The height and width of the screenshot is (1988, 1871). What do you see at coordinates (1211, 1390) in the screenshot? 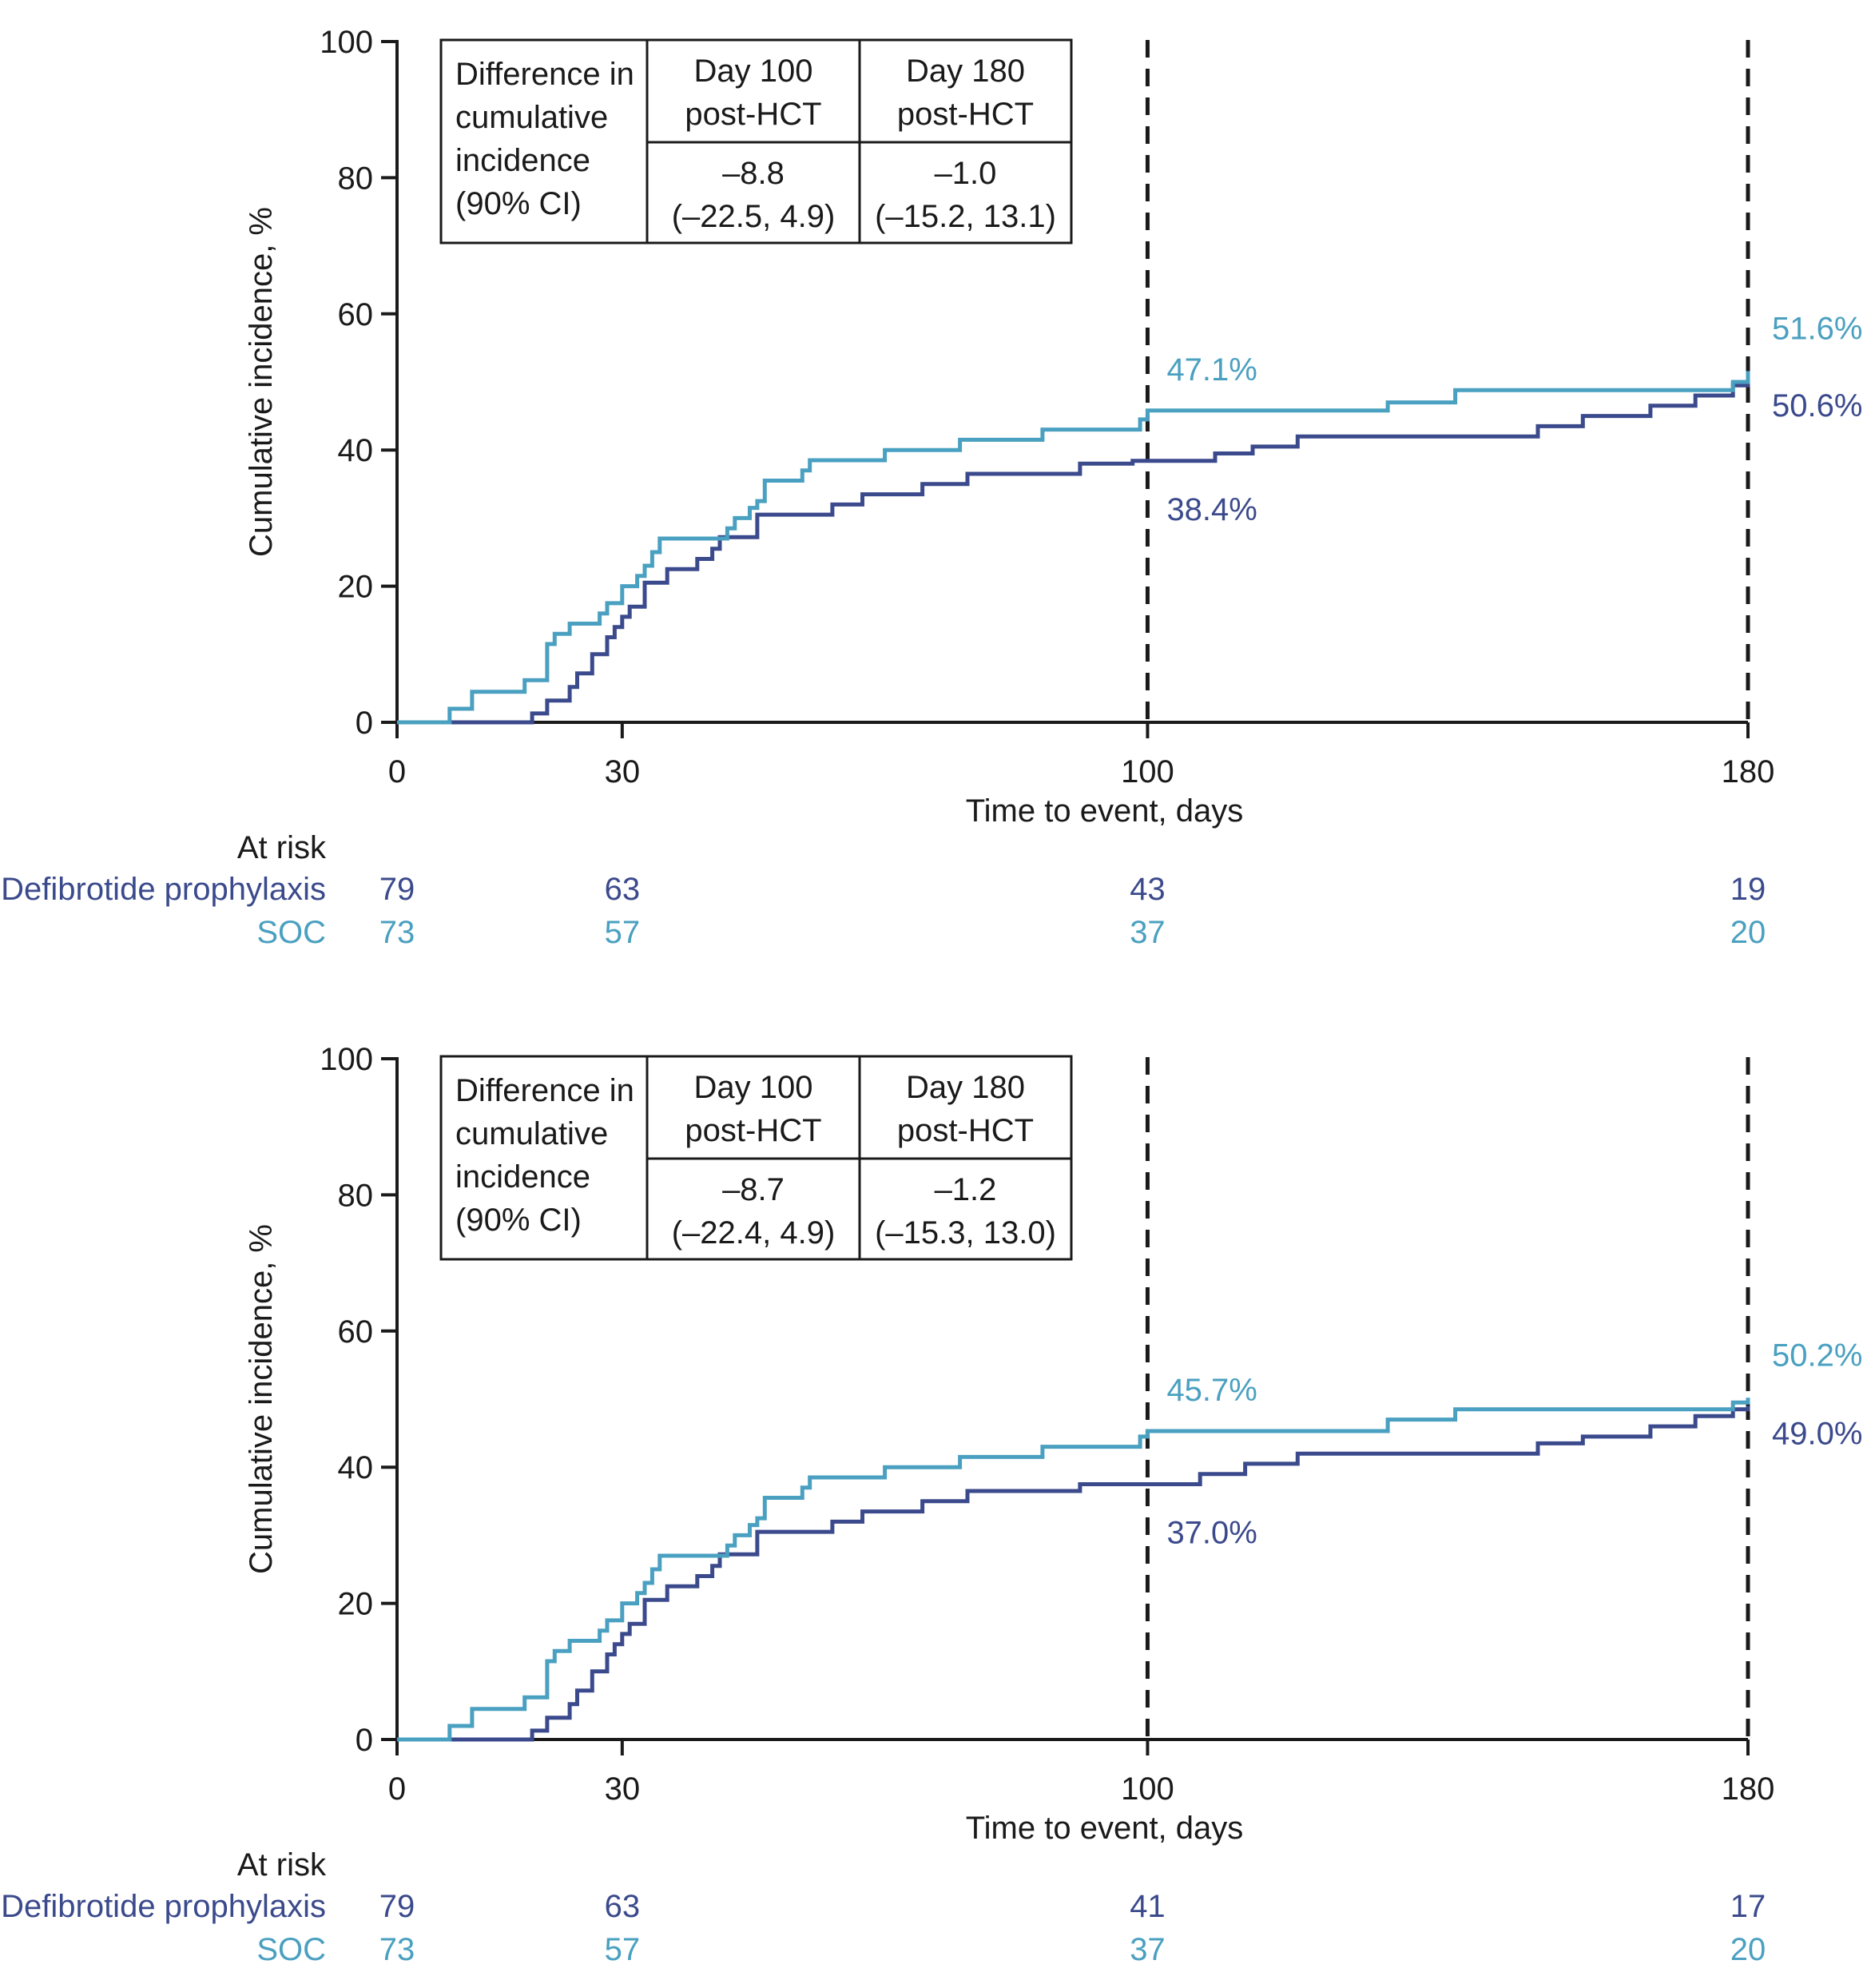
I see `data-label-soc: 45.7%` at bounding box center [1211, 1390].